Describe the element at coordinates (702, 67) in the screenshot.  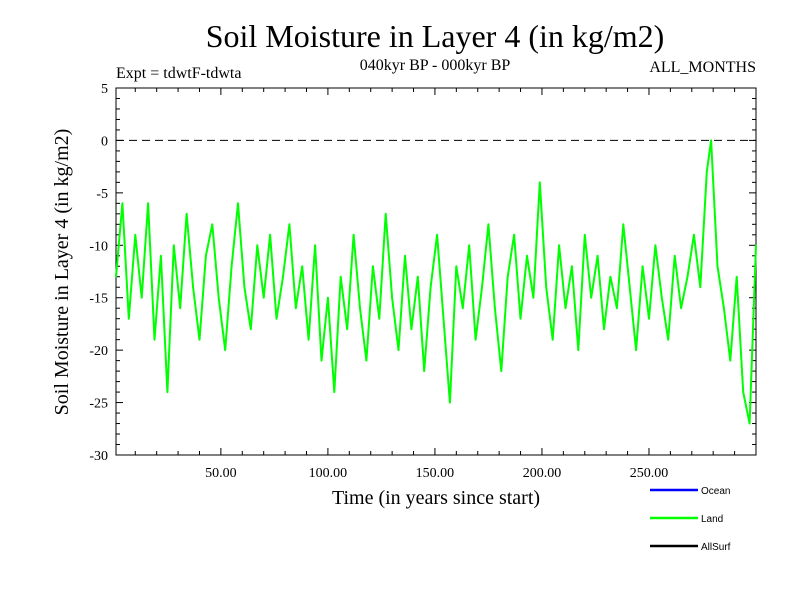
I see `months-label: ALL_MONTHS` at that location.